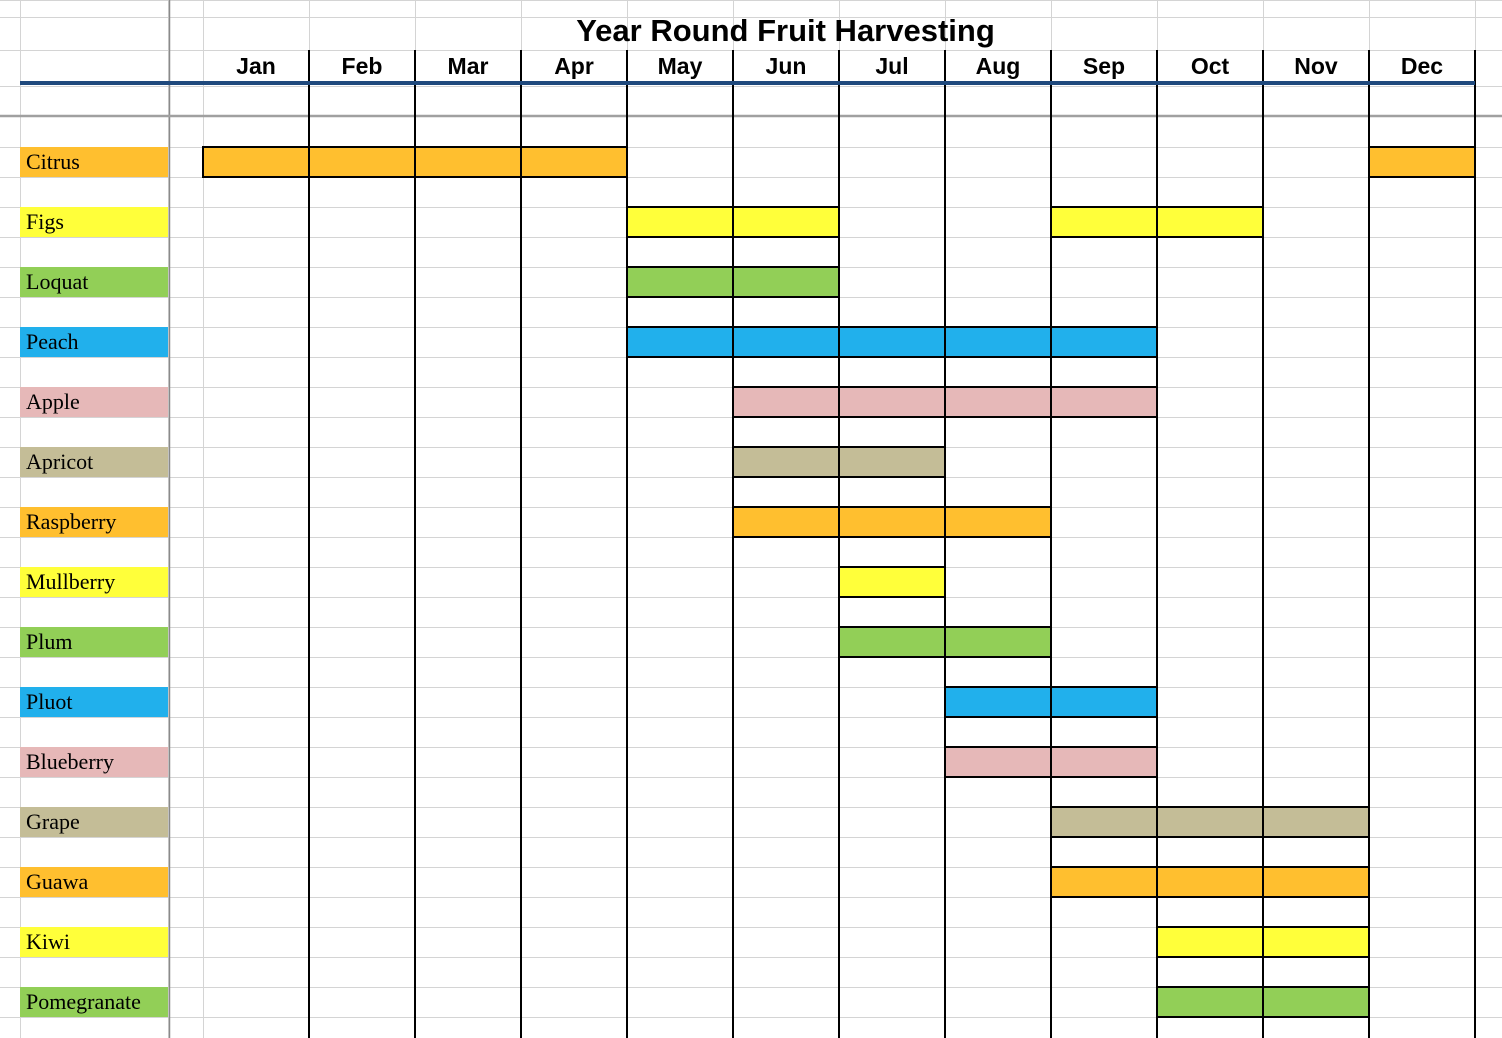 Image resolution: width=1502 pixels, height=1038 pixels. What do you see at coordinates (362, 66) in the screenshot?
I see `month-label-feb: Feb` at bounding box center [362, 66].